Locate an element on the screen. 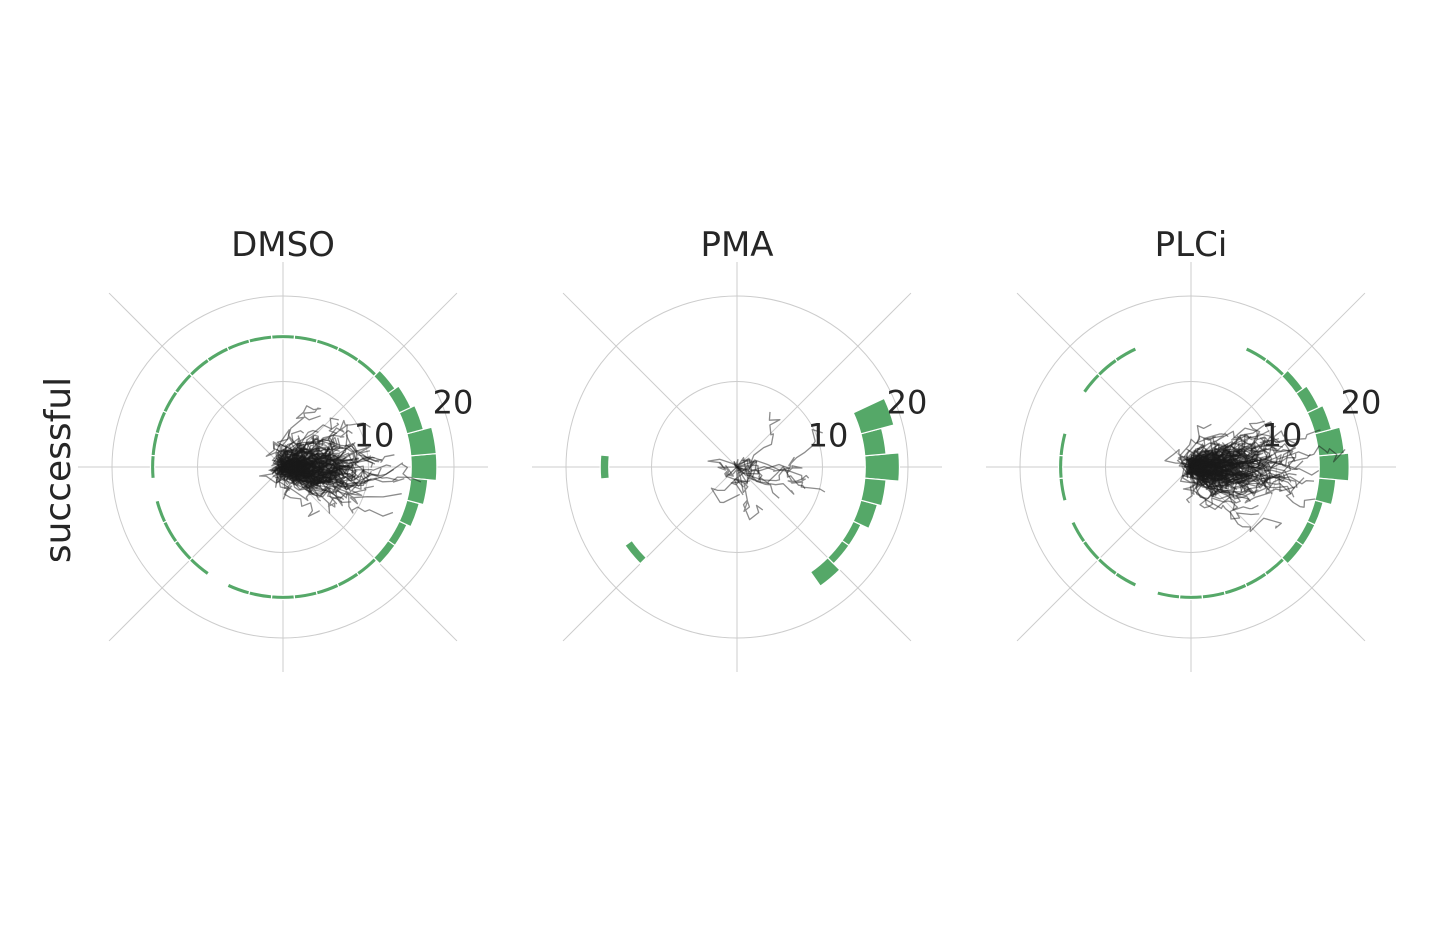  row-label: successful is located at coordinates (58, 470).